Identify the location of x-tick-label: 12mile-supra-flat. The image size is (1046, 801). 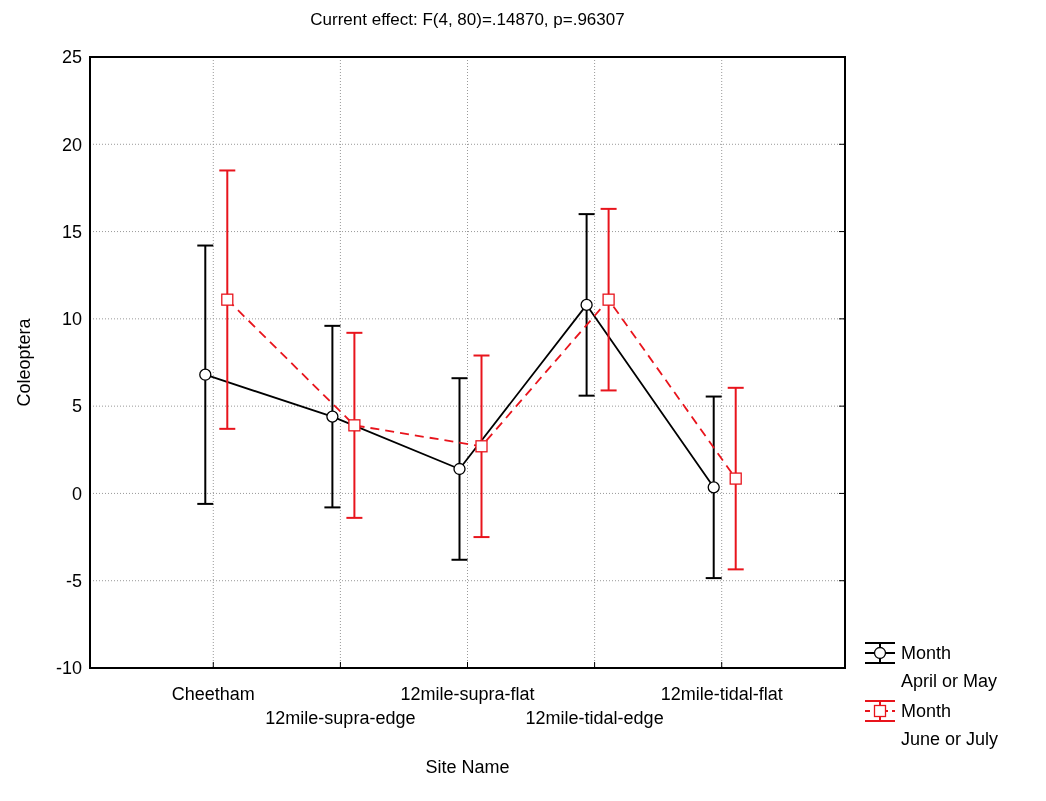
(467, 694).